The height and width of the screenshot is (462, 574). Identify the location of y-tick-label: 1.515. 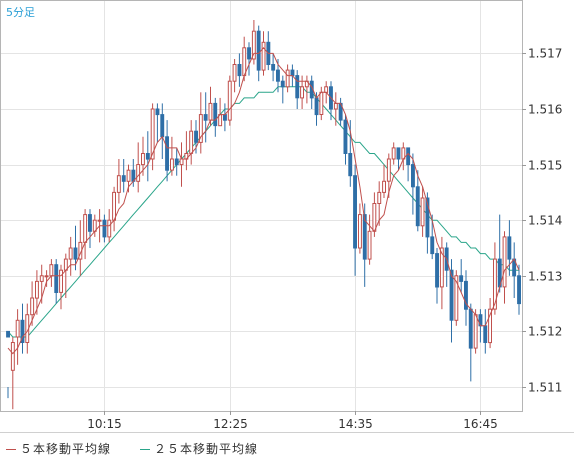
(545, 166).